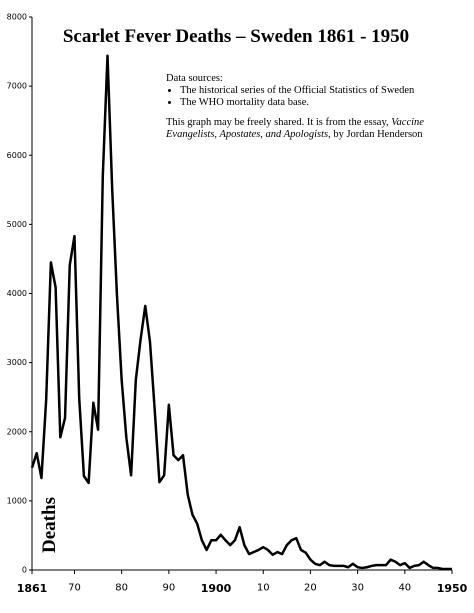 The width and height of the screenshot is (474, 613). What do you see at coordinates (452, 588) in the screenshot?
I see `x-tick-label: 1950` at bounding box center [452, 588].